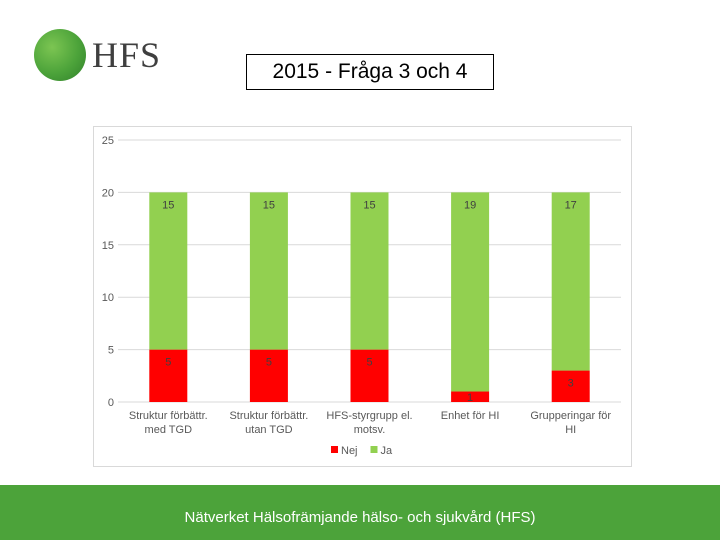 The height and width of the screenshot is (540, 720). What do you see at coordinates (370, 430) in the screenshot?
I see `x-tick-label: motsv.` at bounding box center [370, 430].